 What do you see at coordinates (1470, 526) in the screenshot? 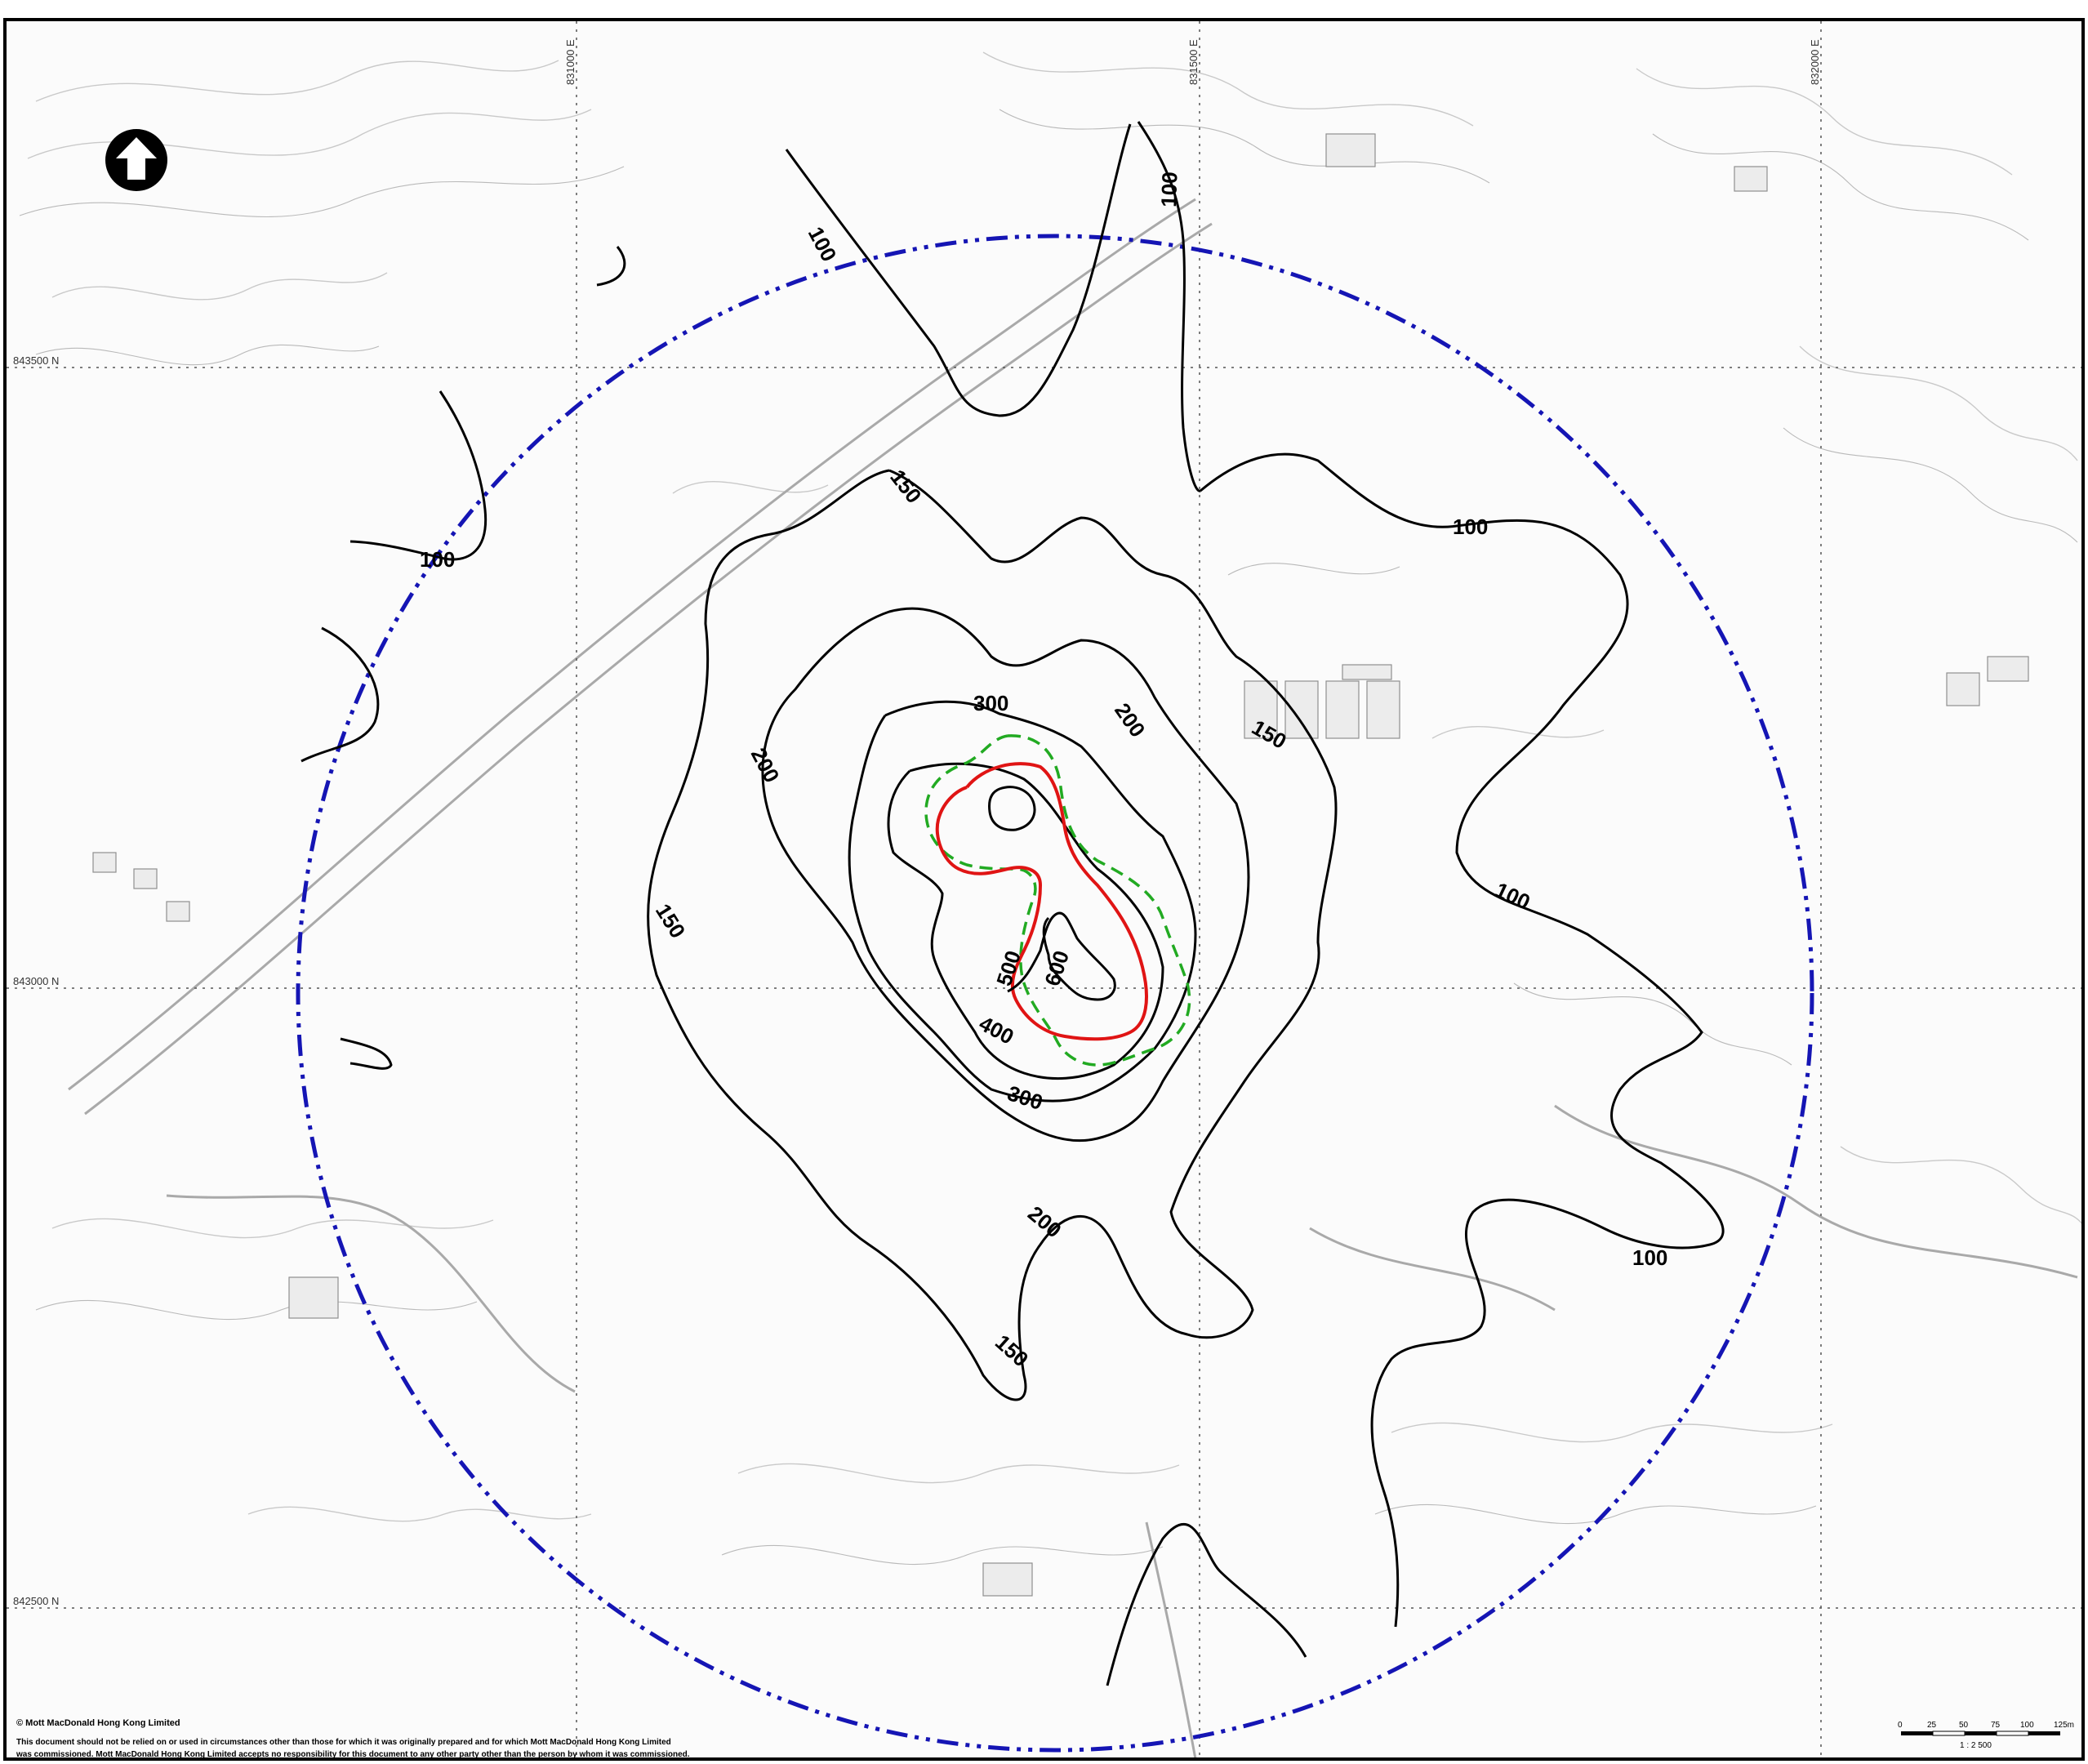
I see `contour-label-100-e: 100` at bounding box center [1470, 526].